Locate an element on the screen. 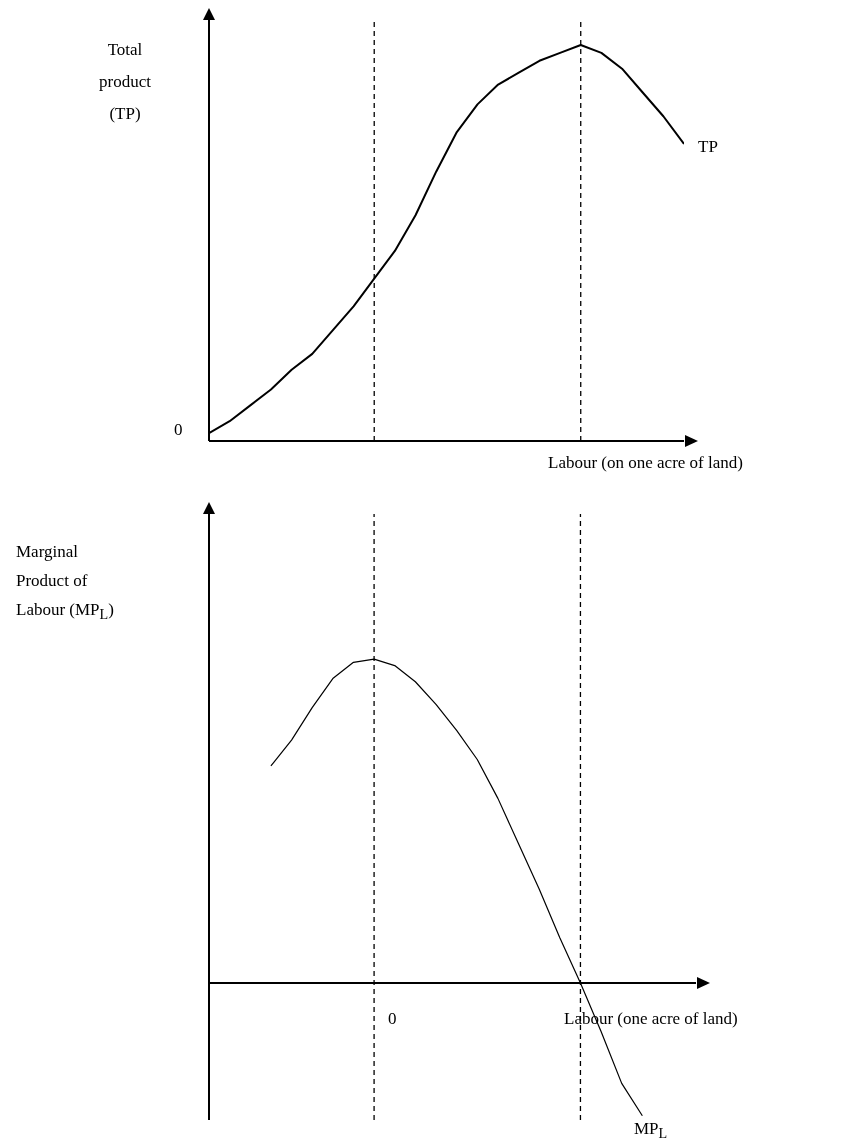 The height and width of the screenshot is (1148, 853). annotation: 0 is located at coordinates (392, 1019).